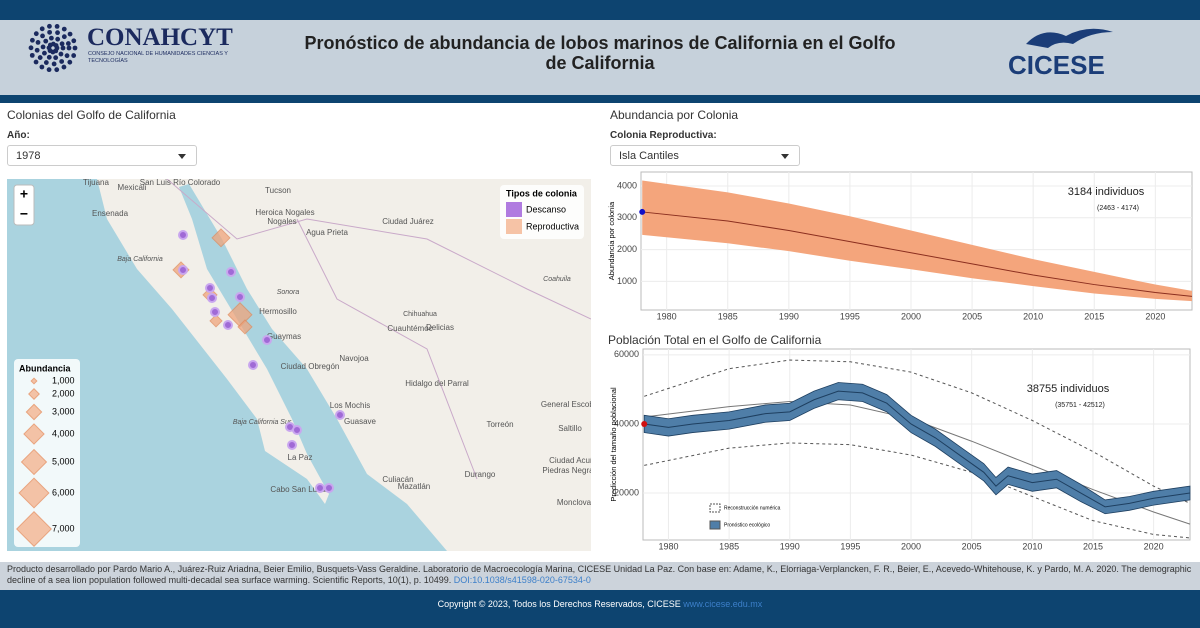  What do you see at coordinates (300, 457) in the screenshot?
I see `place-label: La Paz` at bounding box center [300, 457].